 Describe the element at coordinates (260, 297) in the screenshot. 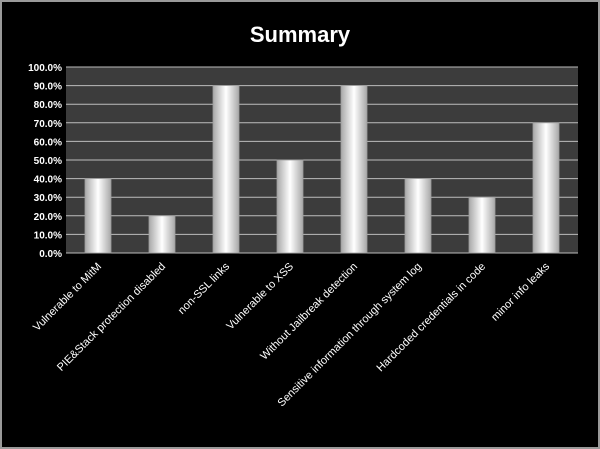

I see `x-tick-label: Vulnerable to XSS` at that location.